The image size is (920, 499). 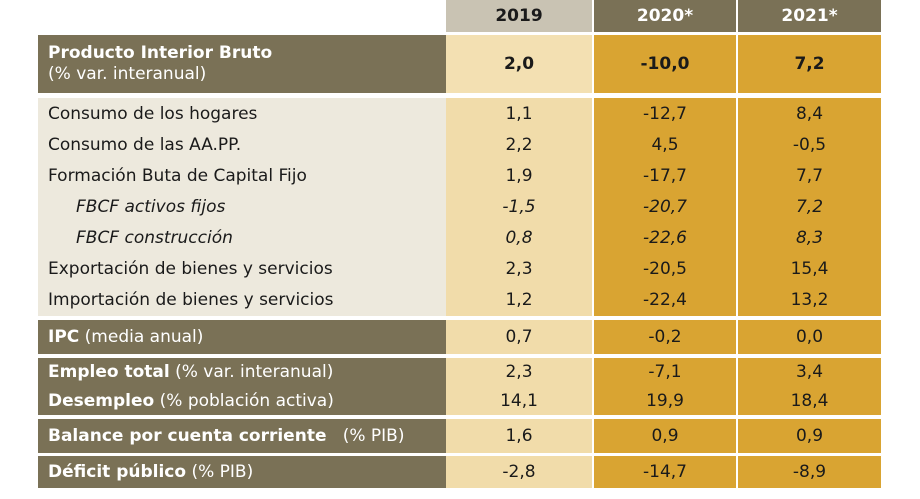 What do you see at coordinates (519, 300) in the screenshot?
I see `value-2019: 1,2` at bounding box center [519, 300].